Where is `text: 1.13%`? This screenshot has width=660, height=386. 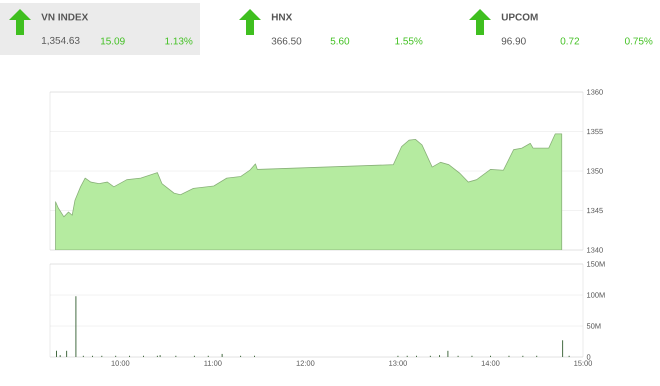
text: 1.13% is located at coordinates (178, 41).